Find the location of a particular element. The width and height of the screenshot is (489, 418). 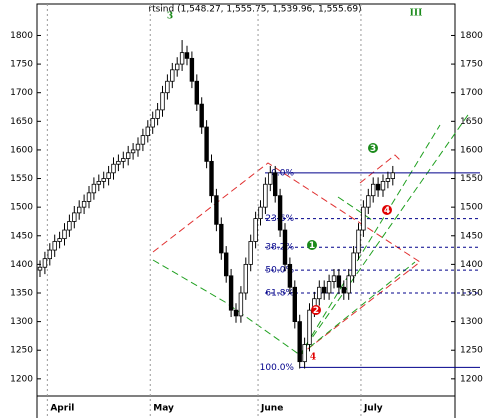

fib-label: 0.0% is located at coordinates (282, 173).